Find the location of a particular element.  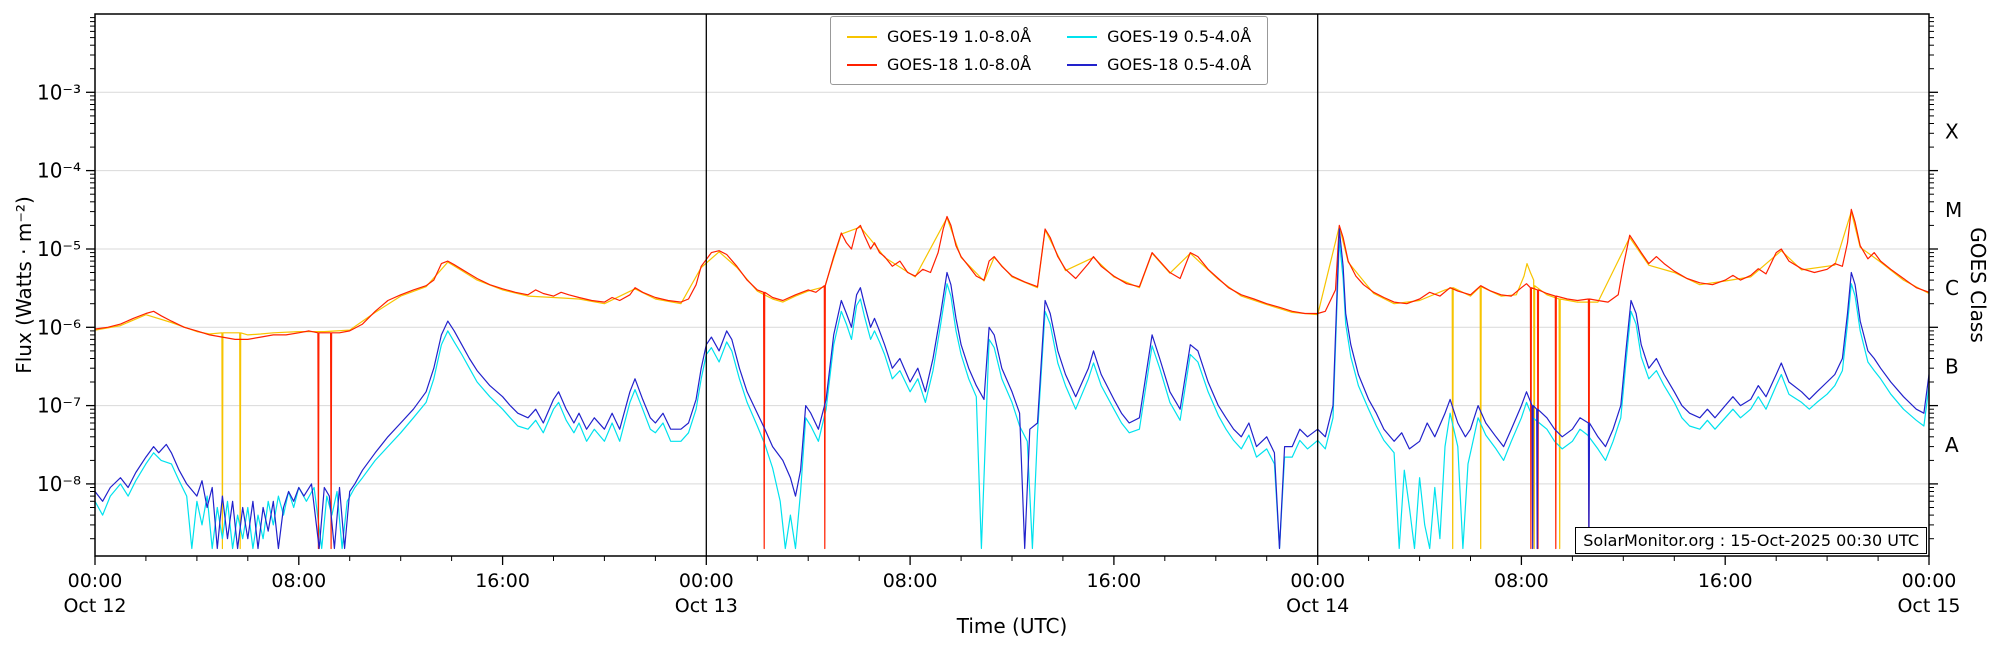

source-annotation: SolarMonitor.org : 15-Oct-2025 00:30 UTC is located at coordinates (1751, 540).